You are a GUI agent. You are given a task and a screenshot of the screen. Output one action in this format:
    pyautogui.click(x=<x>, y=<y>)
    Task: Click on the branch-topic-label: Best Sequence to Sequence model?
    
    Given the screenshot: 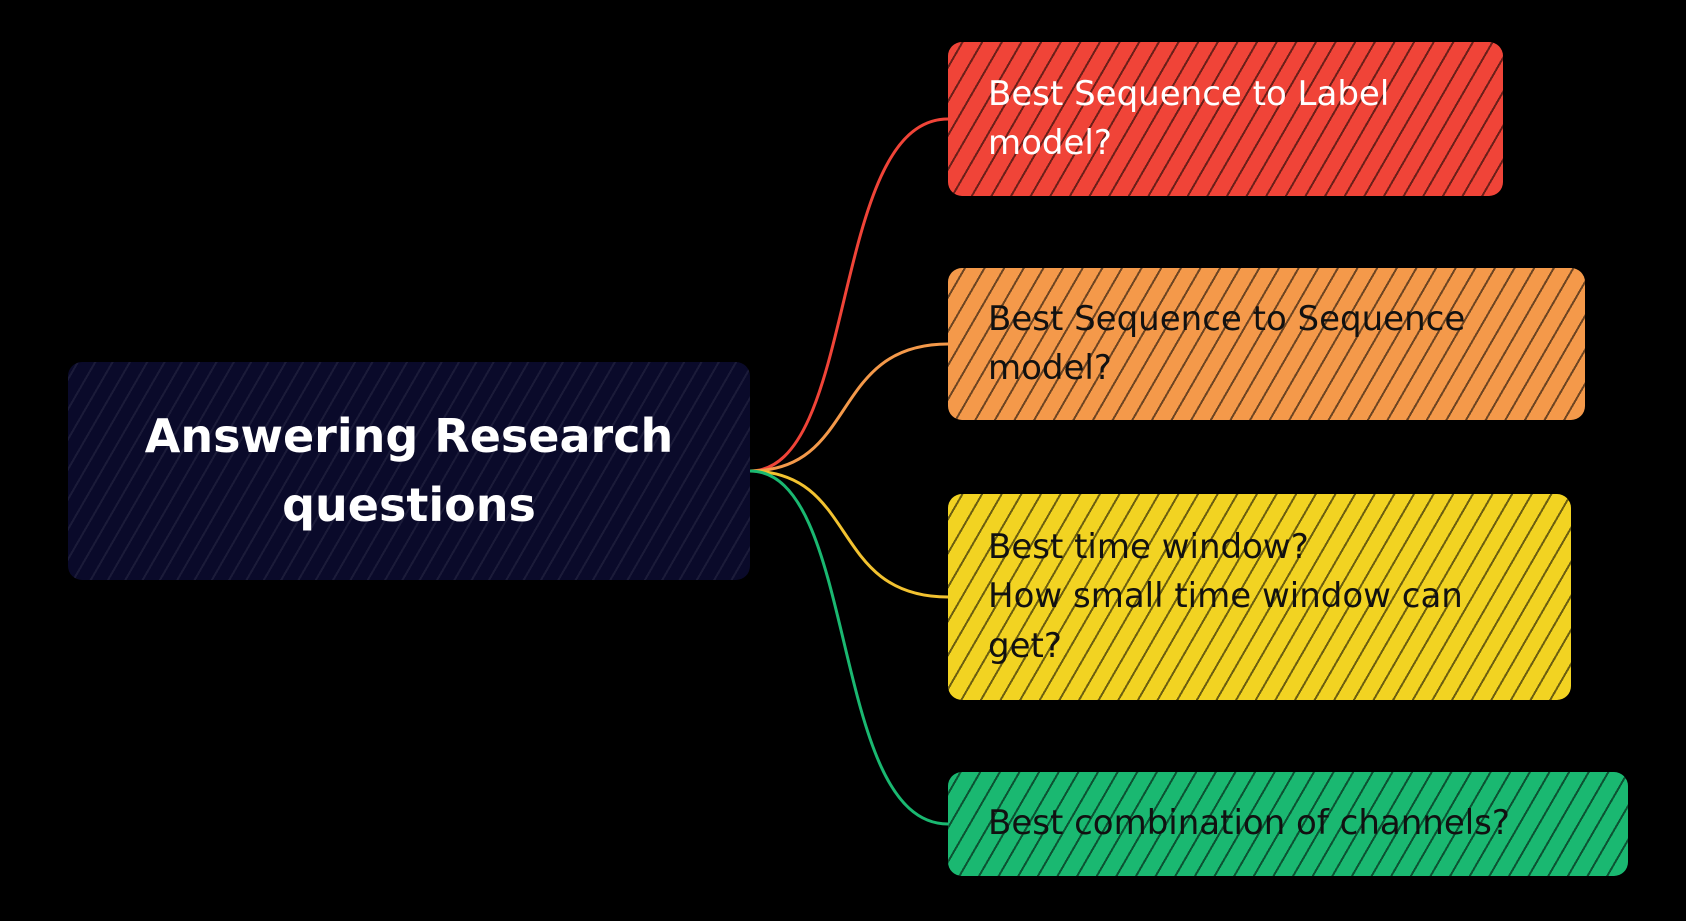 What is the action you would take?
    pyautogui.click(x=1227, y=343)
    